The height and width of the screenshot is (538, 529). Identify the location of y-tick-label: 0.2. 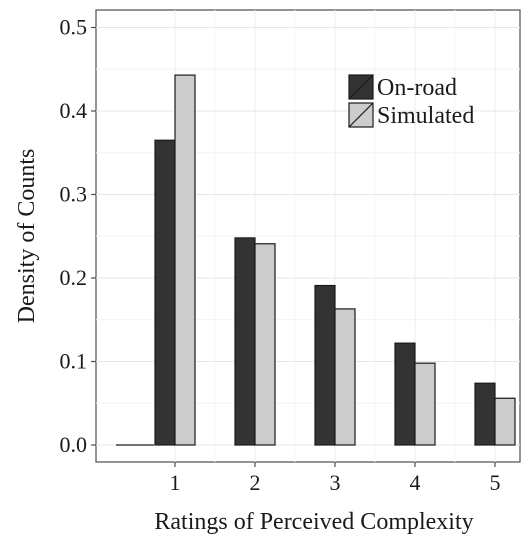
(74, 277).